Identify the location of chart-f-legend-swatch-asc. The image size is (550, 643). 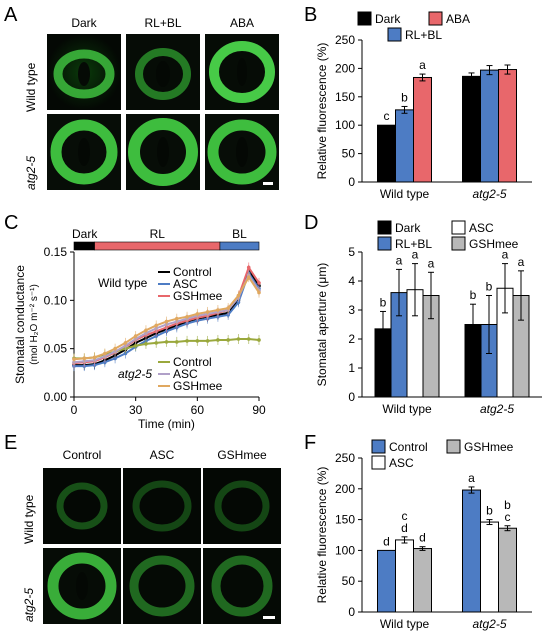
(378, 462).